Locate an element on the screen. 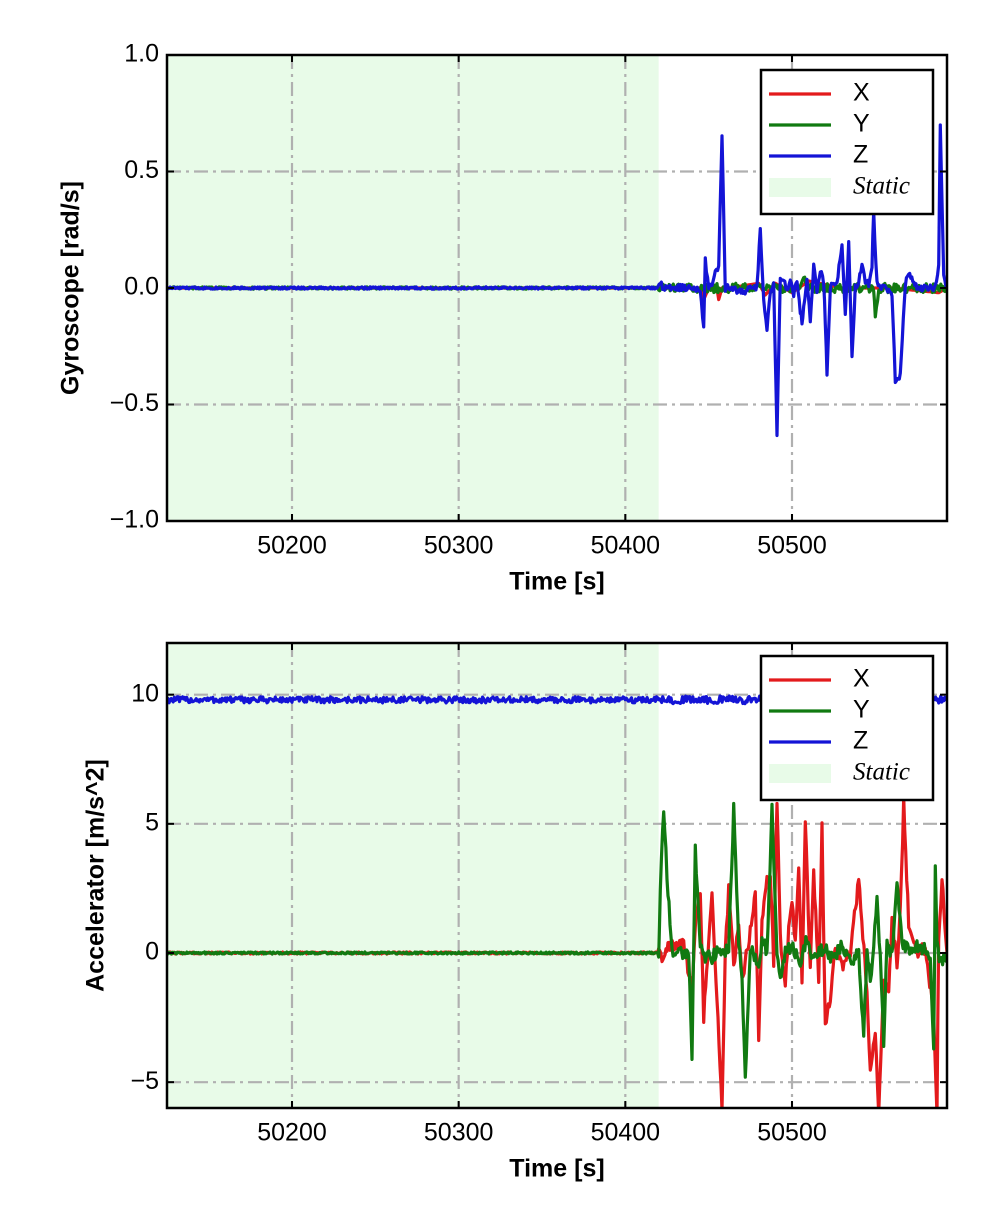  y-tick-label: 1.0 is located at coordinates (141, 54).